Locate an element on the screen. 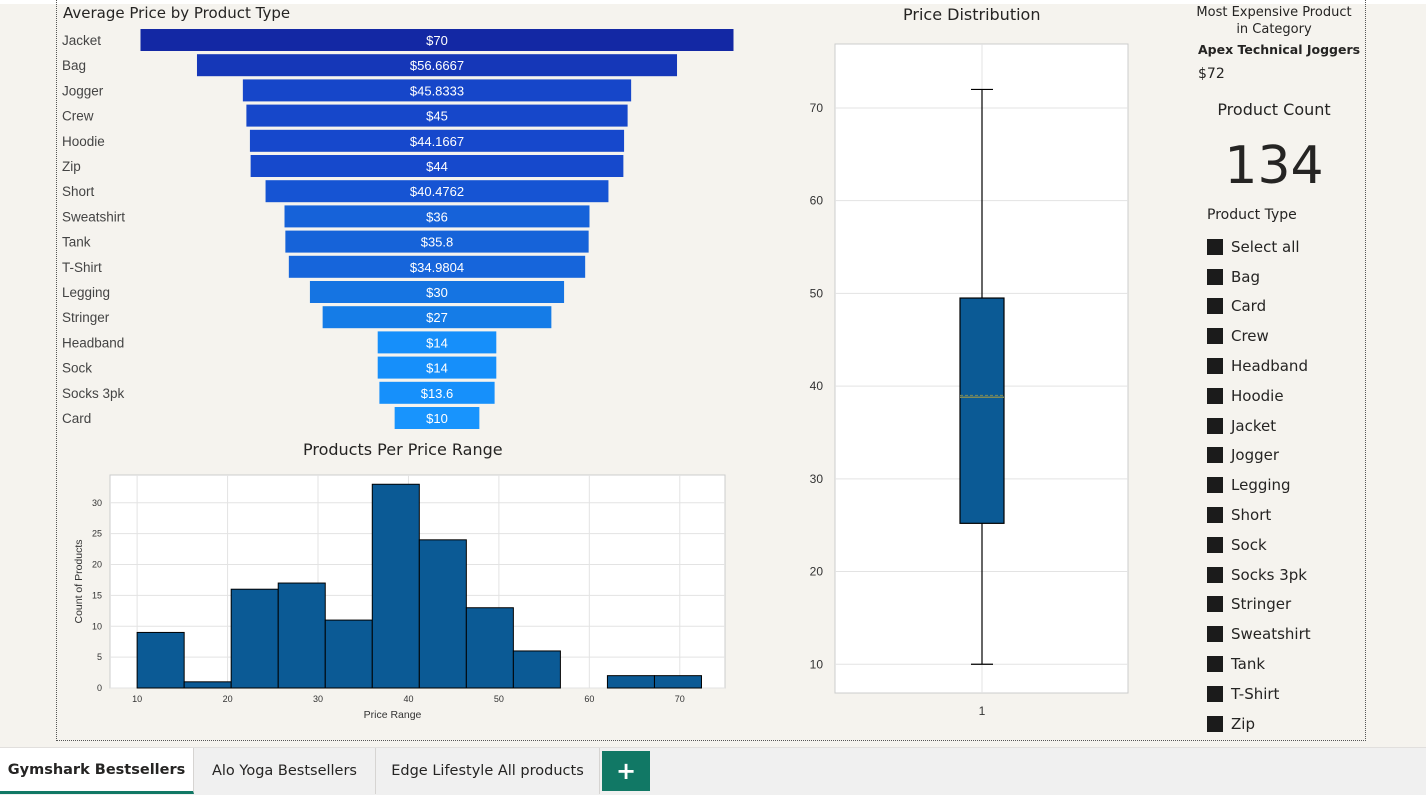  histogram-x-tick-label: 30 is located at coordinates (318, 699).